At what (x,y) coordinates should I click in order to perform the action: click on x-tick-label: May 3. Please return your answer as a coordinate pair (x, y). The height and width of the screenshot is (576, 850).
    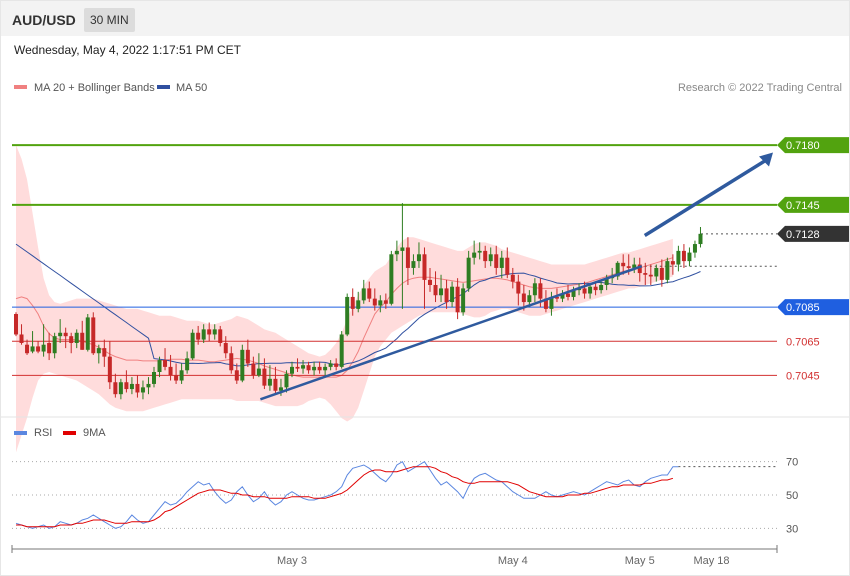
    Looking at the image, I should click on (292, 561).